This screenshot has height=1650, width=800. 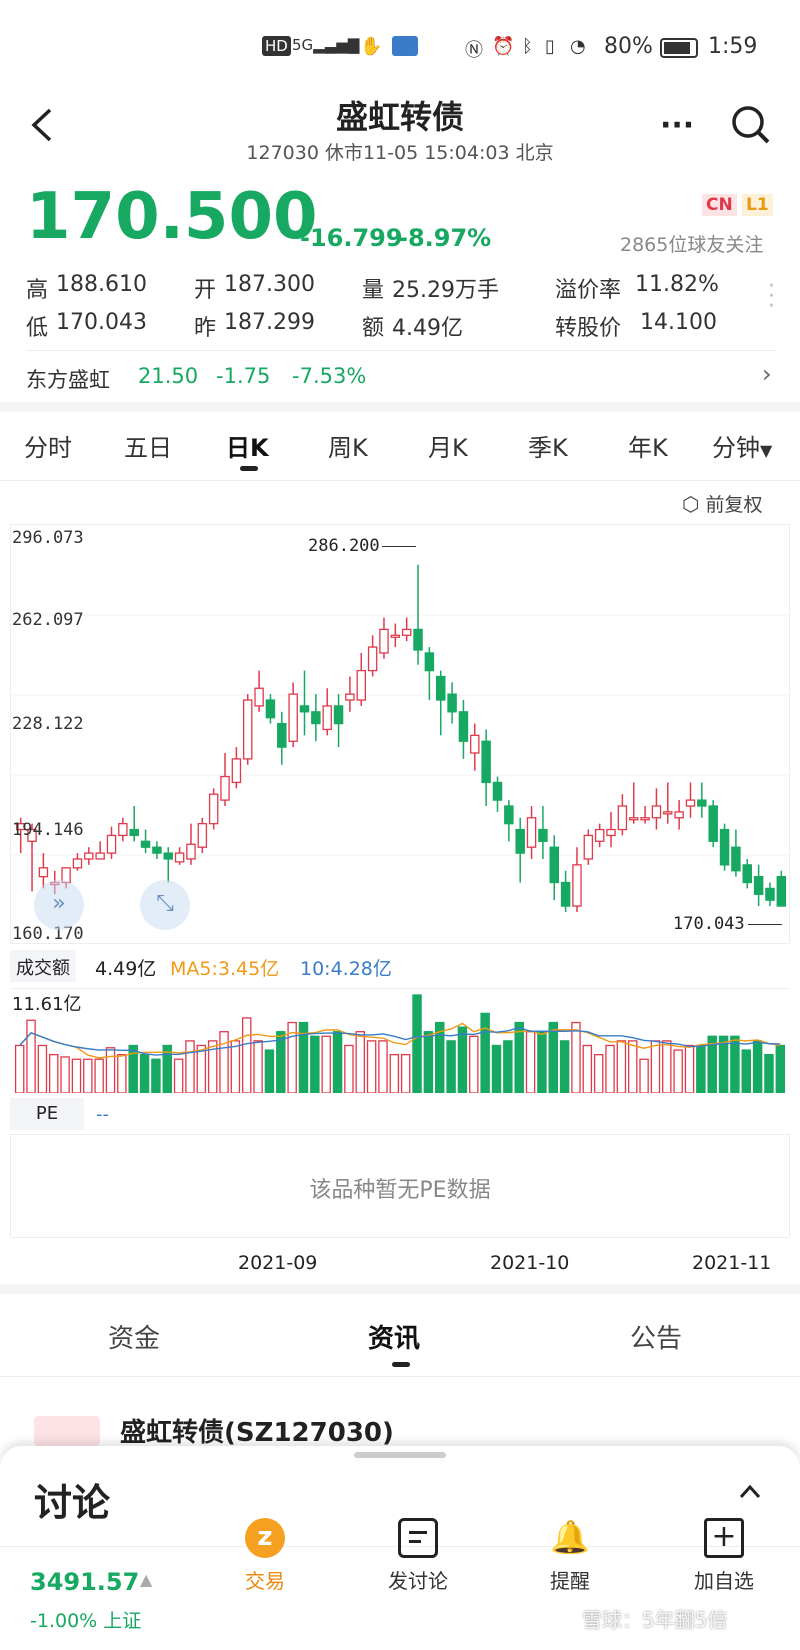 I want to click on volume-legend-label: 成交额, so click(x=43, y=966).